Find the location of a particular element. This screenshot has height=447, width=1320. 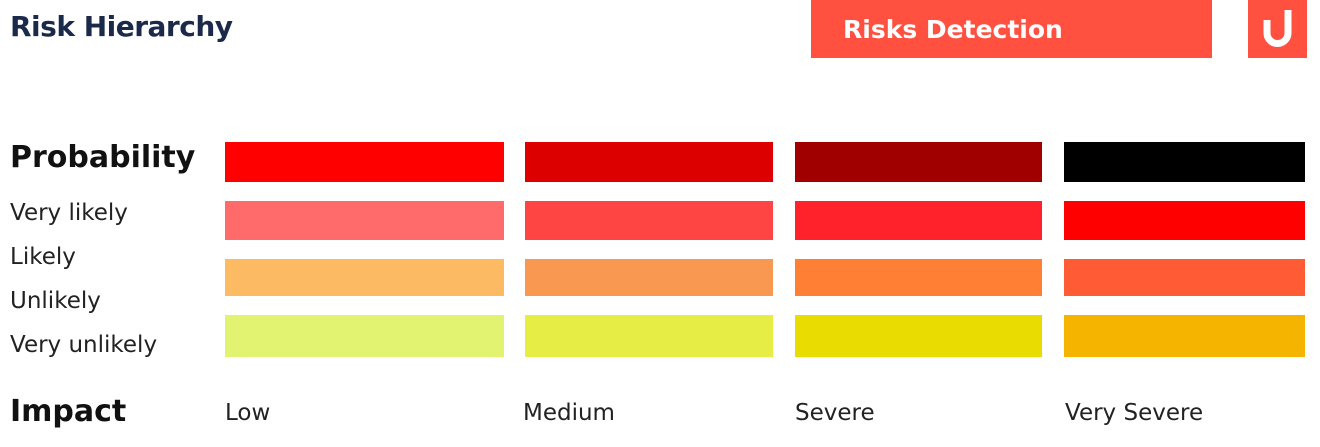

page-title: Risk Hierarchy is located at coordinates (121, 26).